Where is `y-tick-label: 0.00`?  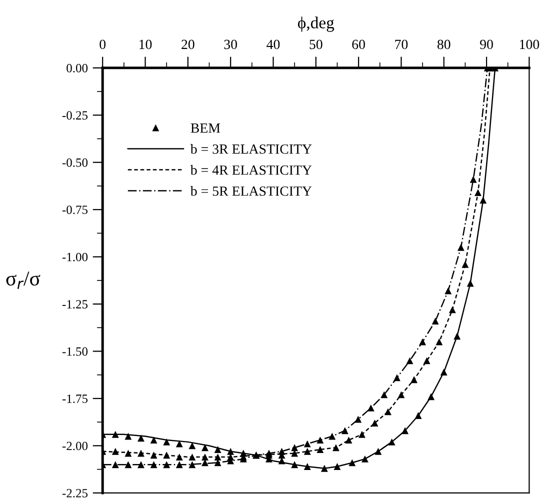
y-tick-label: 0.00 is located at coordinates (77, 68).